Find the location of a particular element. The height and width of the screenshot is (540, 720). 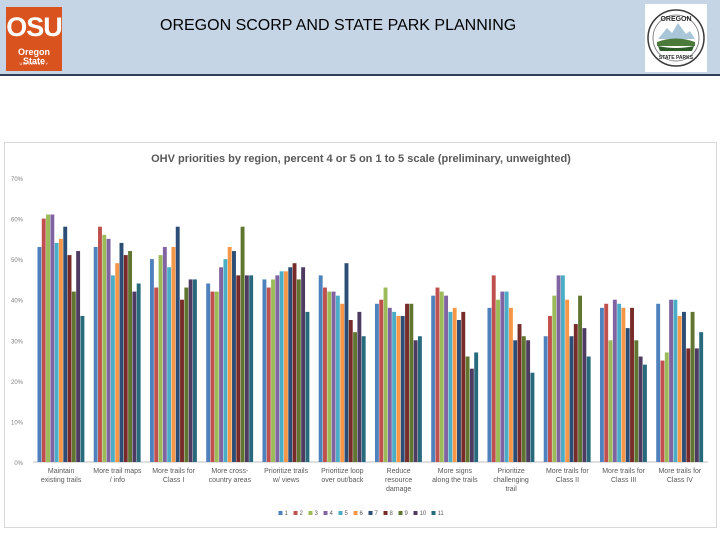

y-tick-label: 50% is located at coordinates (17, 261).